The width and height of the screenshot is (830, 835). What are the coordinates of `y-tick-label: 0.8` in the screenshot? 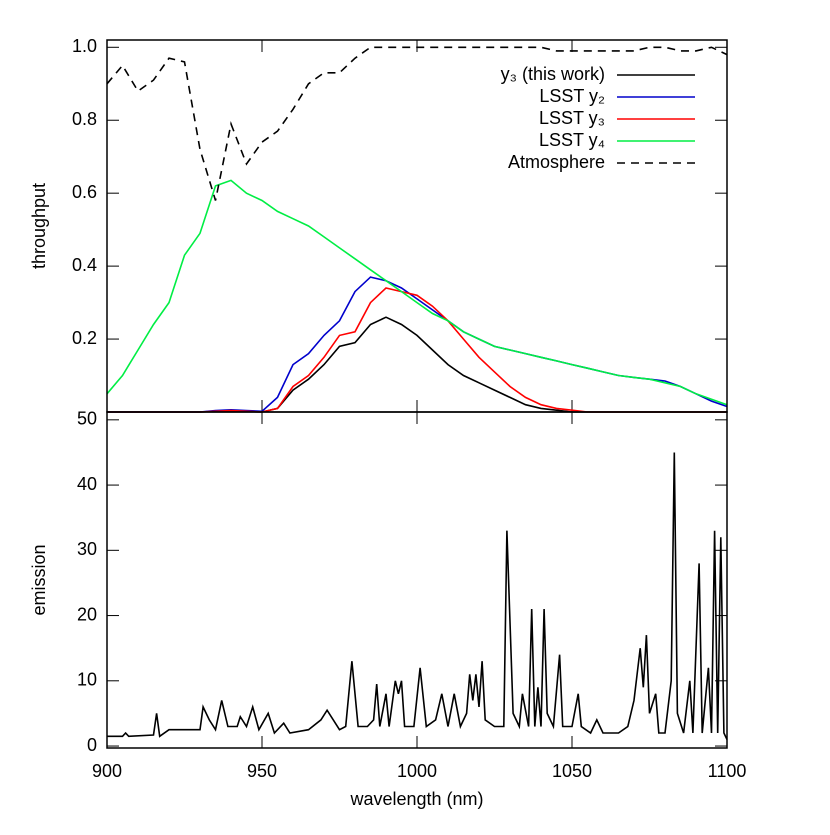 It's located at (84, 119).